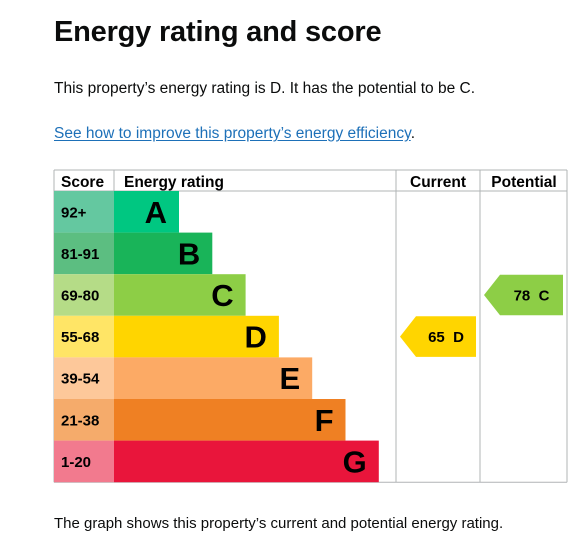  I want to click on score-cell-f, so click(84, 420).